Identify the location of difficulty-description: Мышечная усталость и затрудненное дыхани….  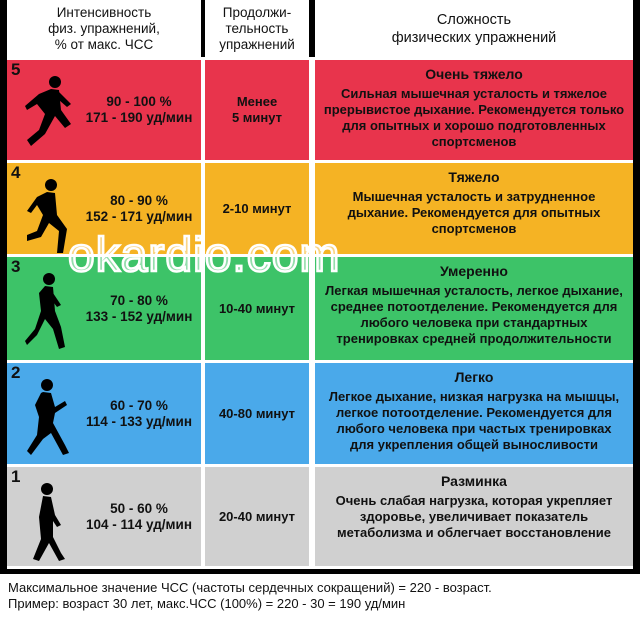
(474, 212).